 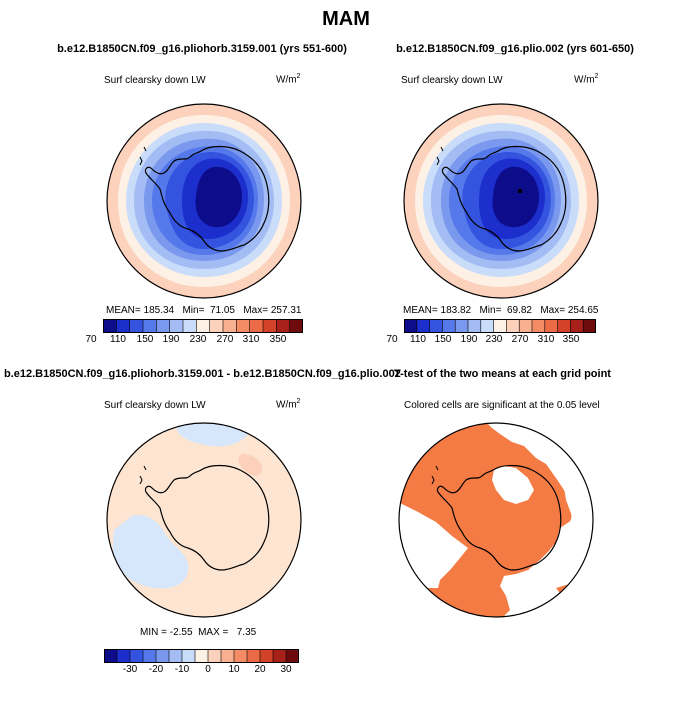 I want to click on panel-1-map, so click(x=204, y=201).